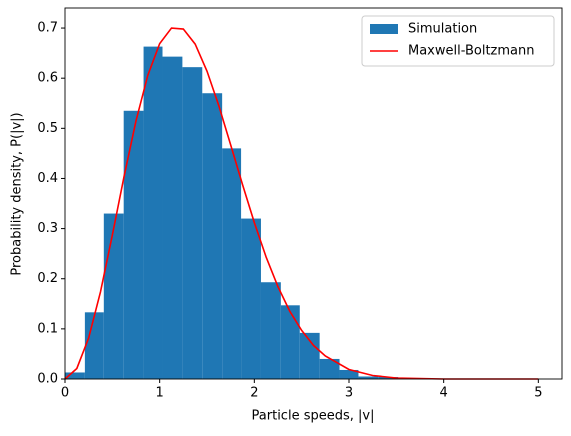 The width and height of the screenshot is (571, 436). Describe the element at coordinates (313, 416) in the screenshot. I see `x-axis-label: Particle speeds, |v|` at that location.